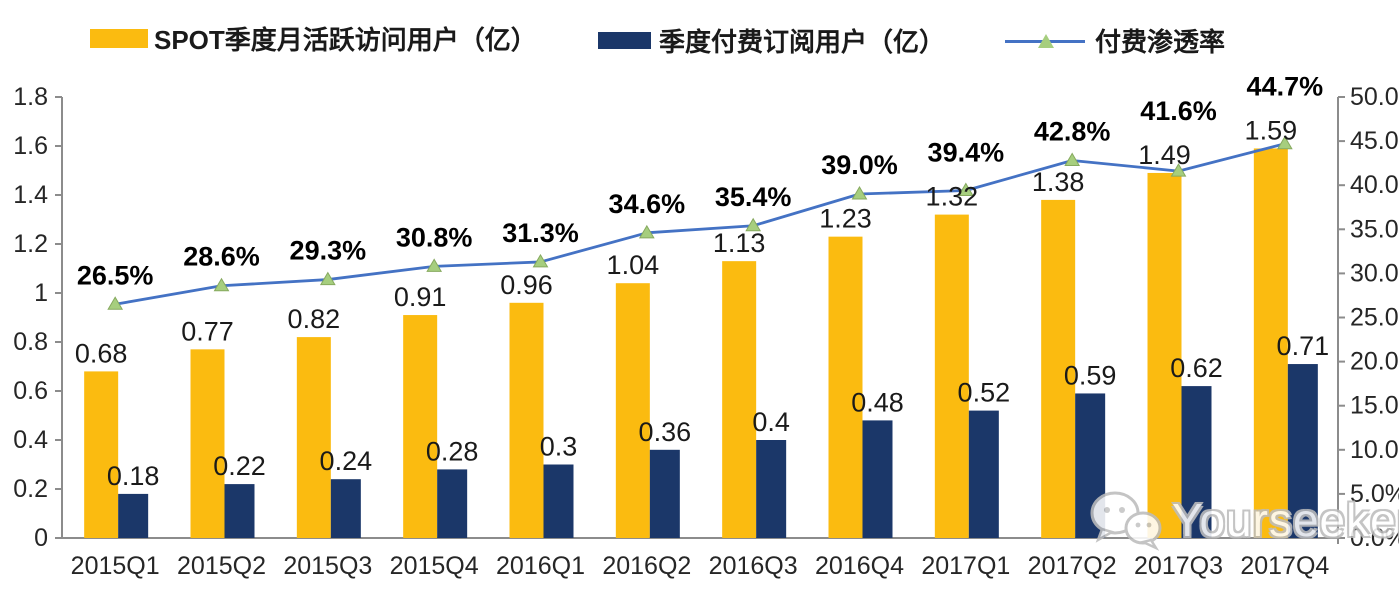  What do you see at coordinates (314, 319) in the screenshot?
I see `mau-value-label: 0.82` at bounding box center [314, 319].